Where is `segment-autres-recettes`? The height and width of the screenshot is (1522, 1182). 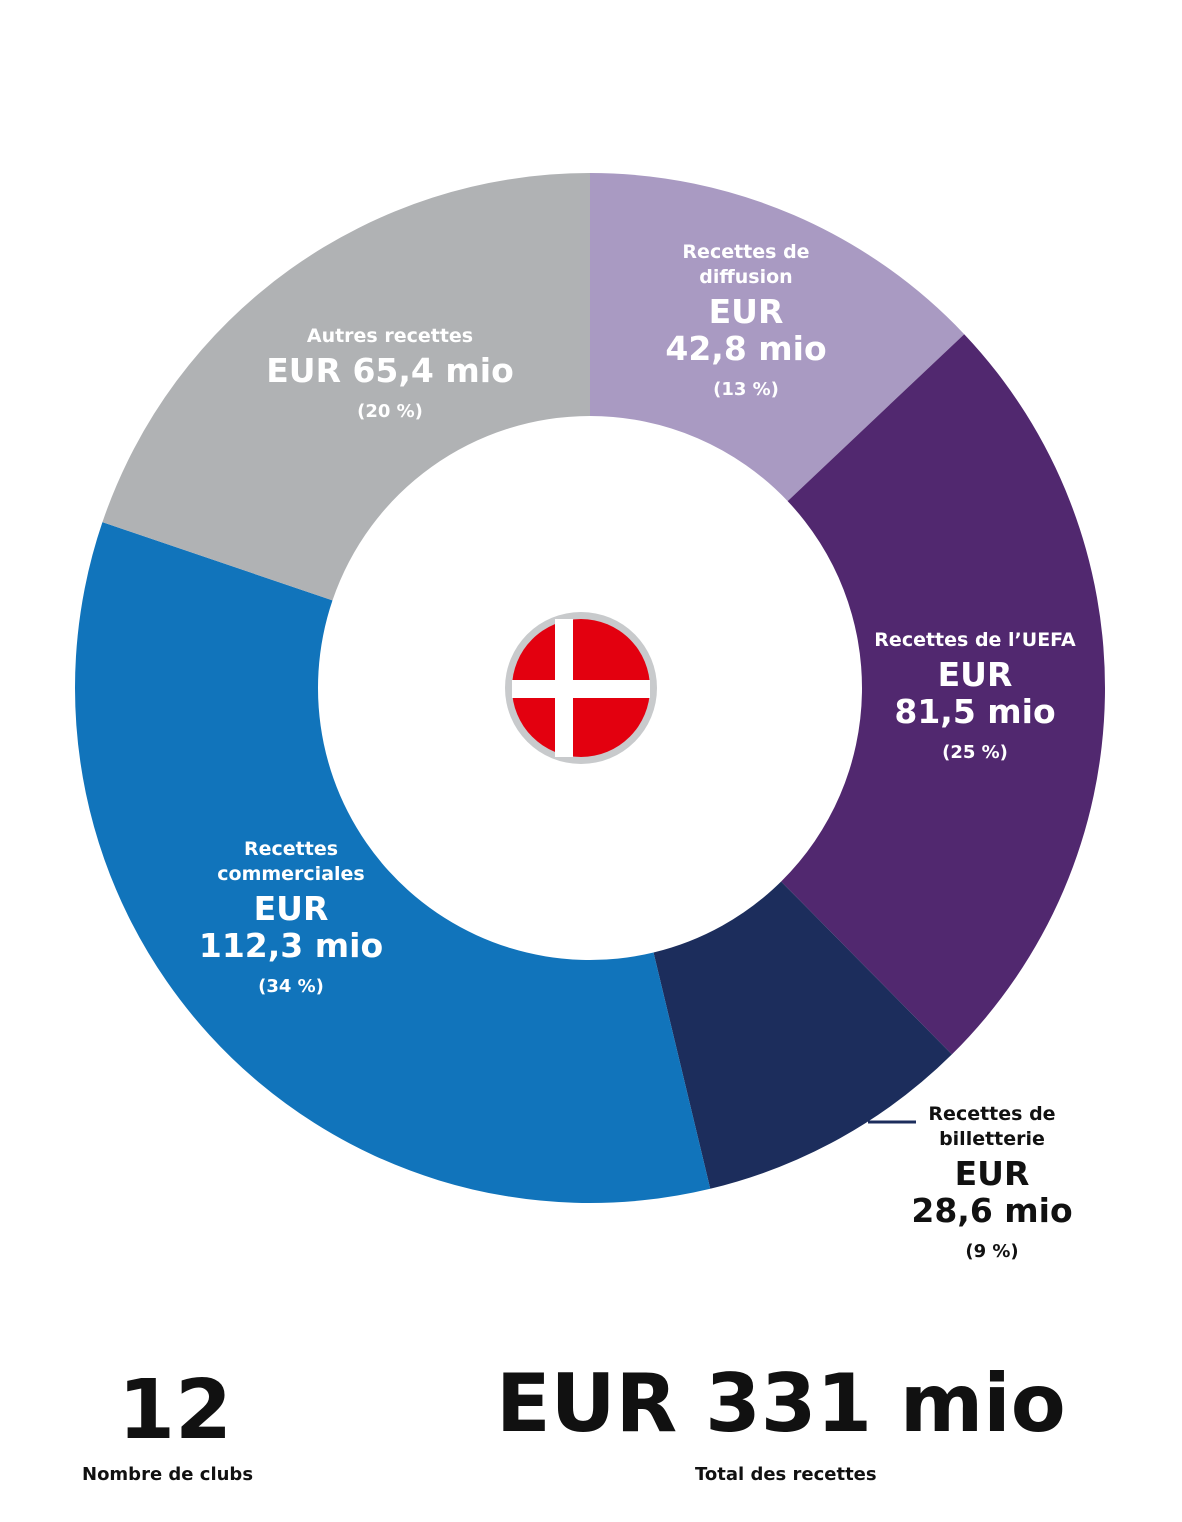
segment-autres-recettes is located at coordinates (346, 387).